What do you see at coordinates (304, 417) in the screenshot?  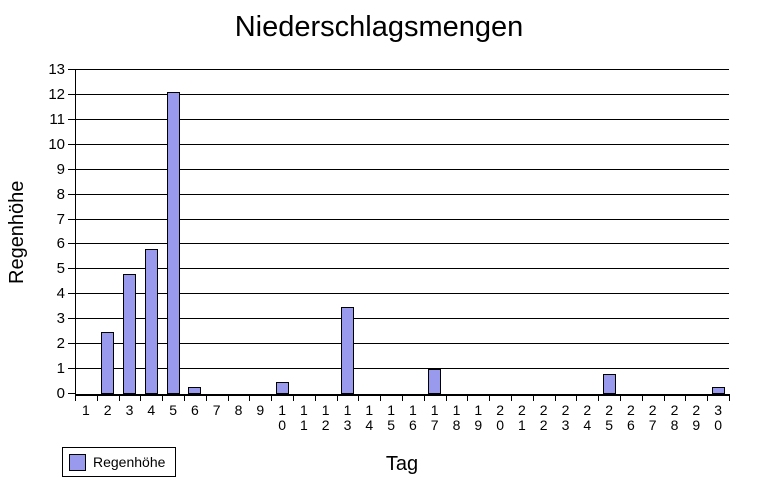 I see `x-axis-tick-label: 1 1` at bounding box center [304, 417].